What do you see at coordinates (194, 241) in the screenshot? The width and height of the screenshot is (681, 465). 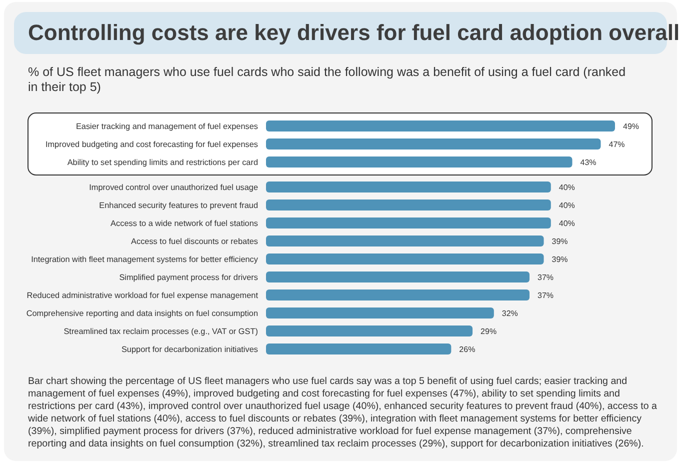 I see `y-tick-label: Access to fuel discounts or rebates` at bounding box center [194, 241].